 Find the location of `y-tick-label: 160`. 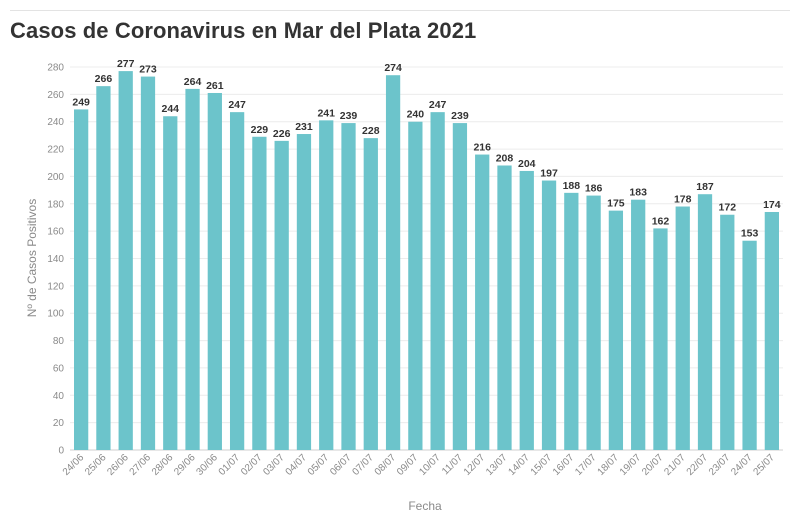

y-tick-label: 160 is located at coordinates (55, 232).